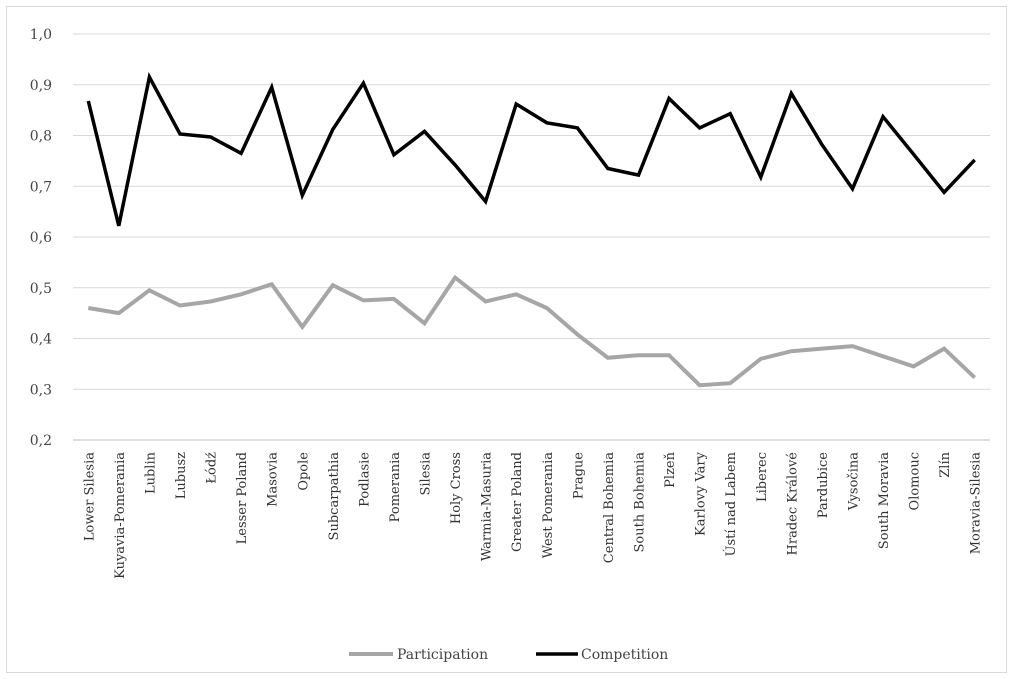 The height and width of the screenshot is (679, 1014). I want to click on x-tick-label: Opole, so click(303, 471).